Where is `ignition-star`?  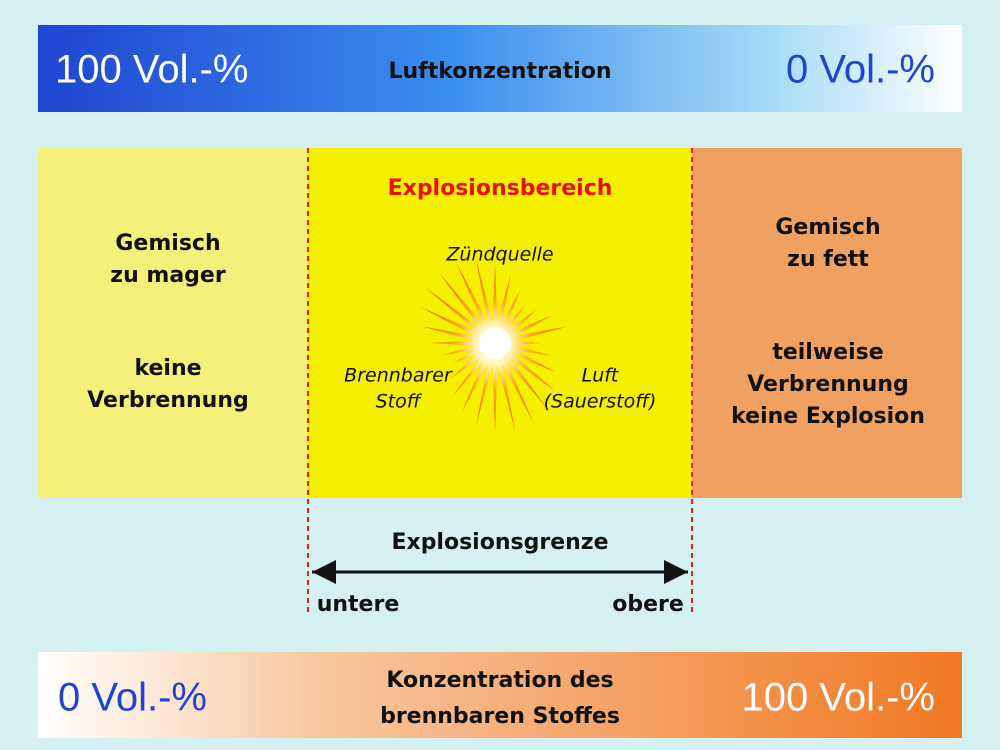
ignition-star is located at coordinates (493, 345).